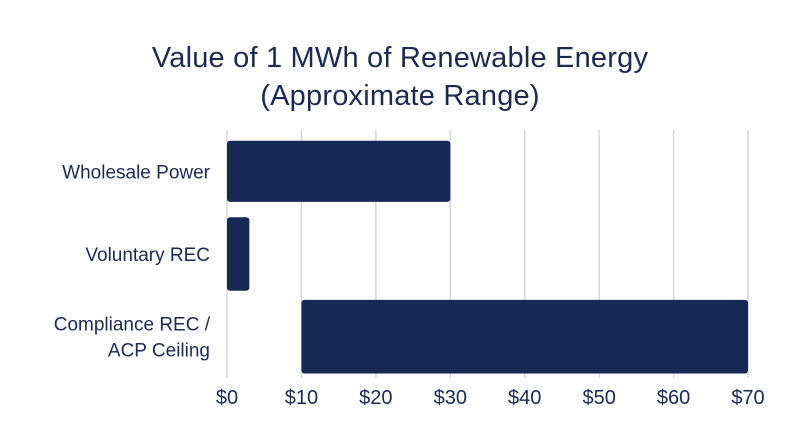 This screenshot has width=800, height=447. Describe the element at coordinates (132, 338) in the screenshot. I see `category-label-2: Compliance REC / ACP Ceiling` at that location.